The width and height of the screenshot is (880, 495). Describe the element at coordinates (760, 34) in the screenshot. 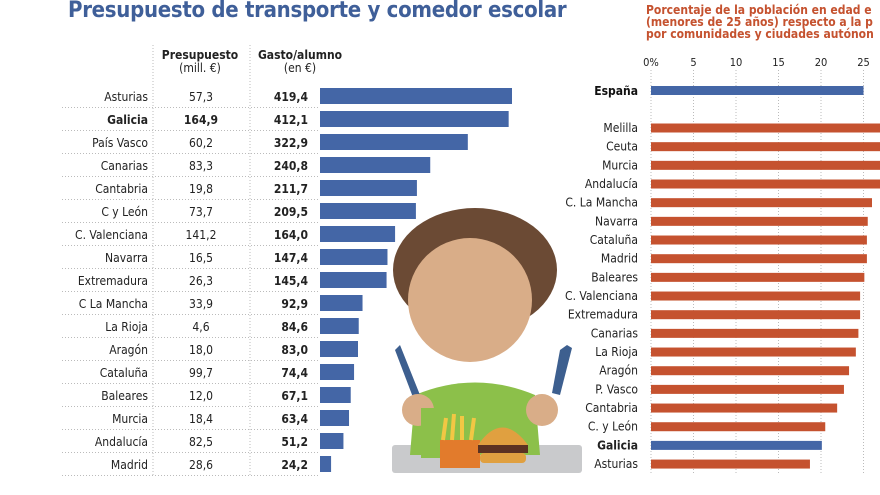

I see `right-title-line-3: por comunidades y ciudades autónon` at that location.